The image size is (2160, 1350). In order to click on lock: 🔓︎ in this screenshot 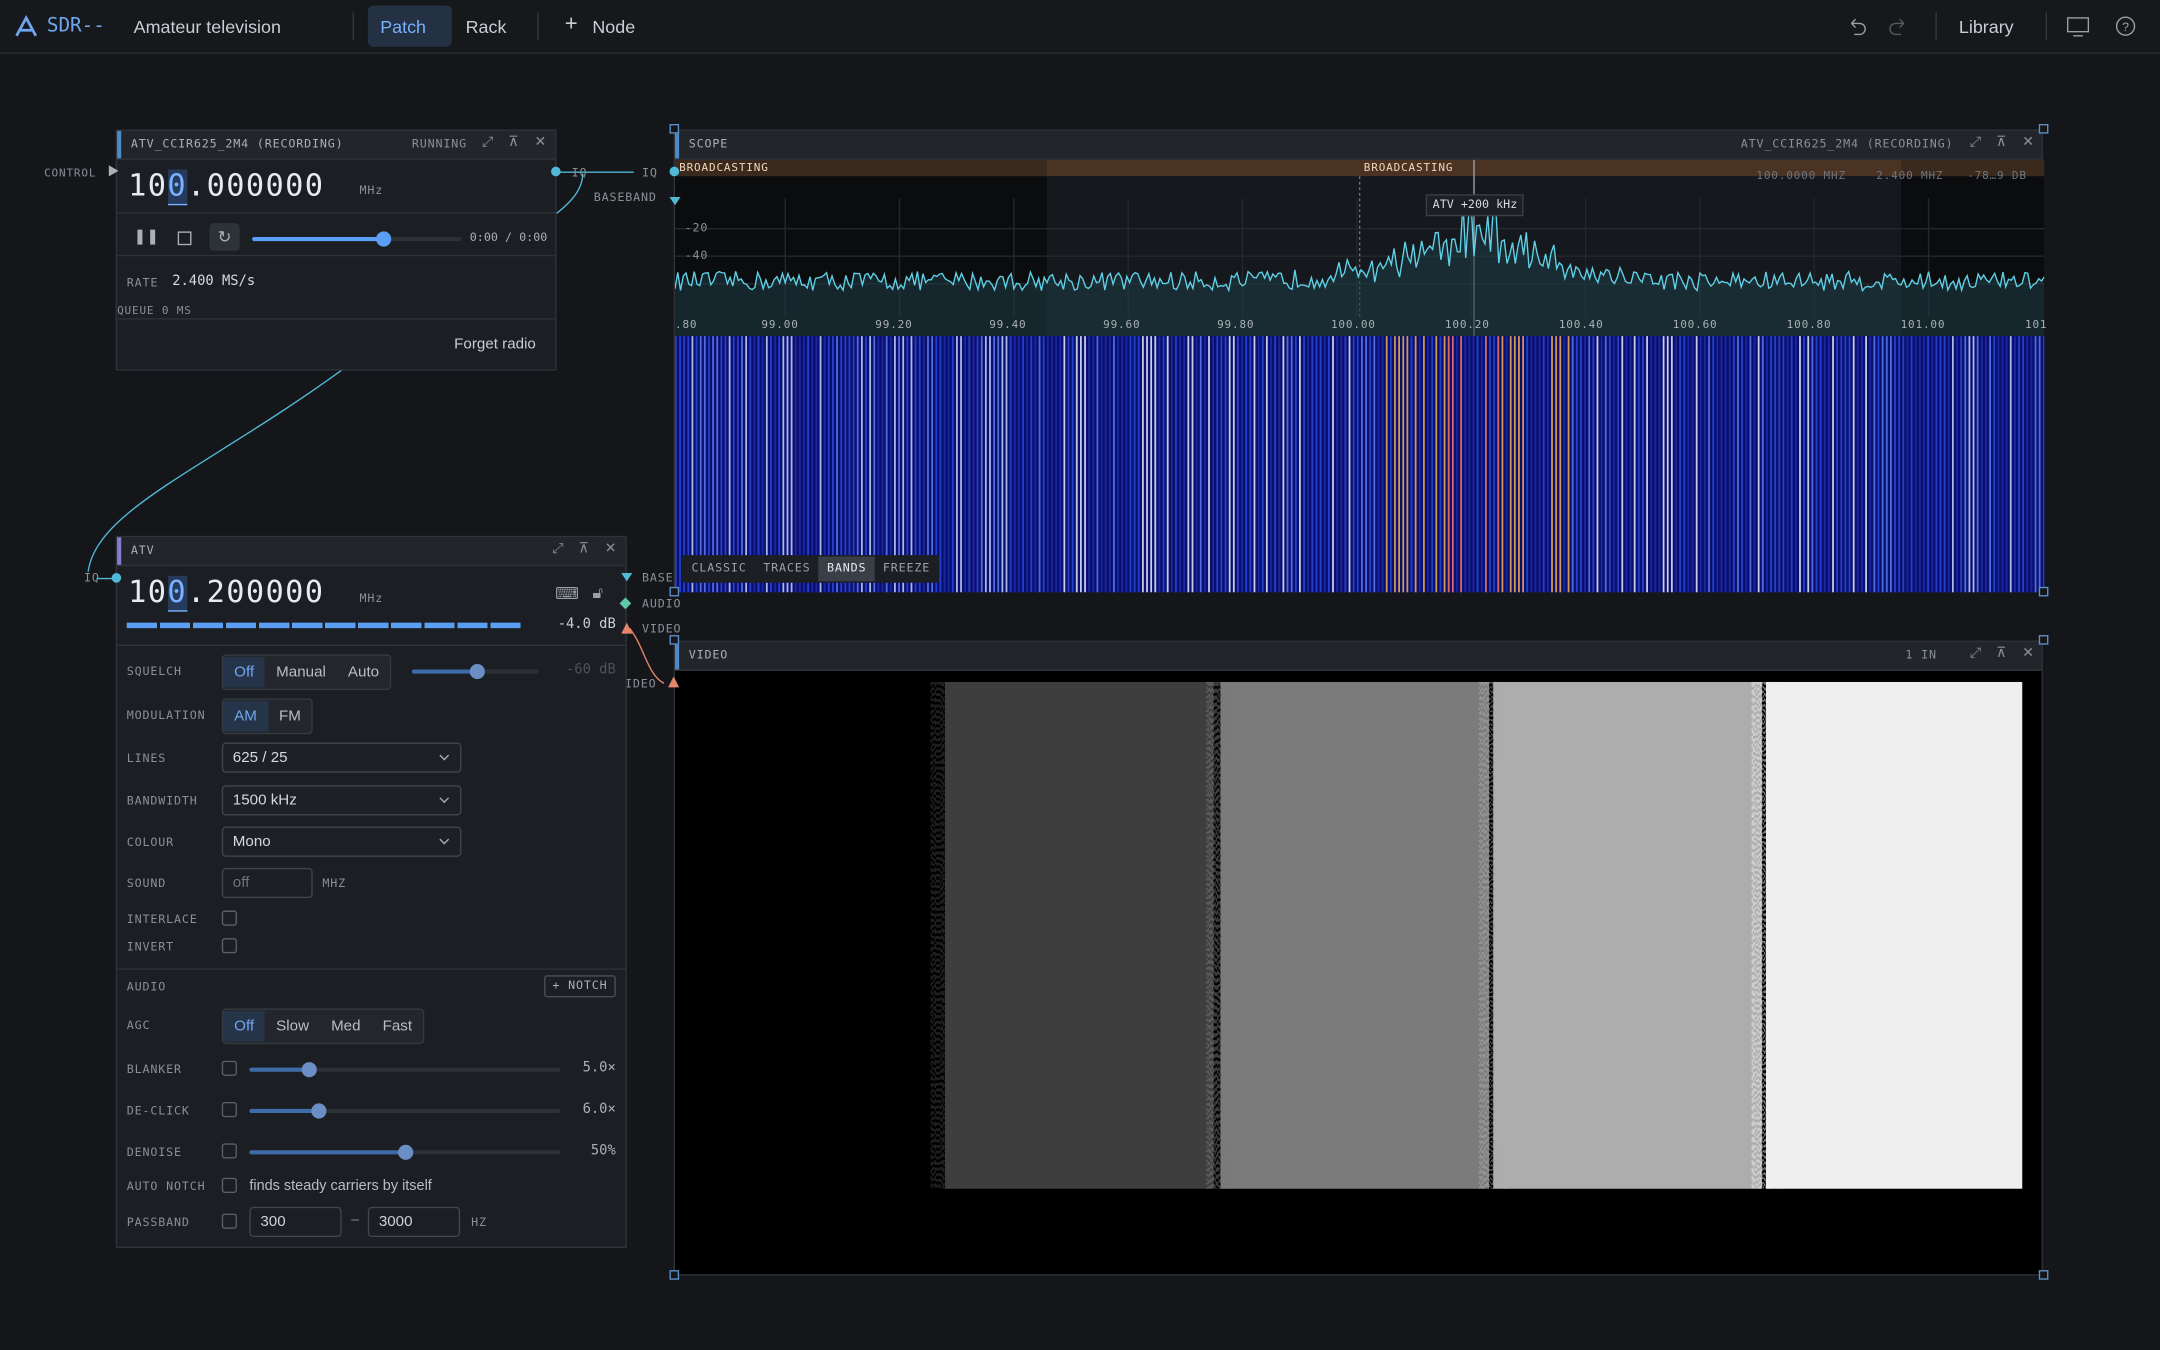, I will do `click(598, 592)`.